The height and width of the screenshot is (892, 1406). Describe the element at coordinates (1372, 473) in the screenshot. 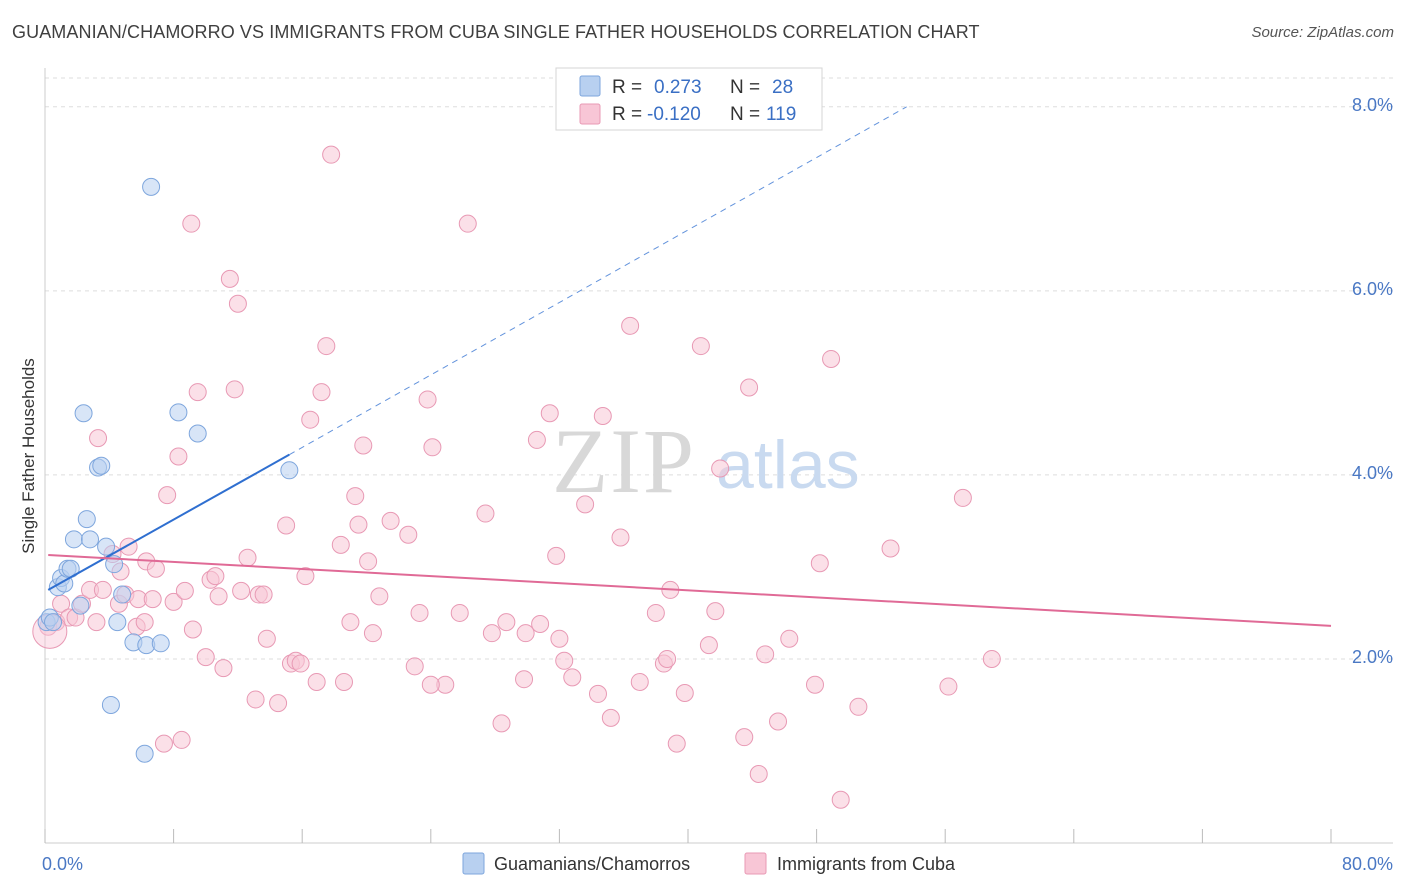

I see `y-tick-label-1: 4.0%` at that location.